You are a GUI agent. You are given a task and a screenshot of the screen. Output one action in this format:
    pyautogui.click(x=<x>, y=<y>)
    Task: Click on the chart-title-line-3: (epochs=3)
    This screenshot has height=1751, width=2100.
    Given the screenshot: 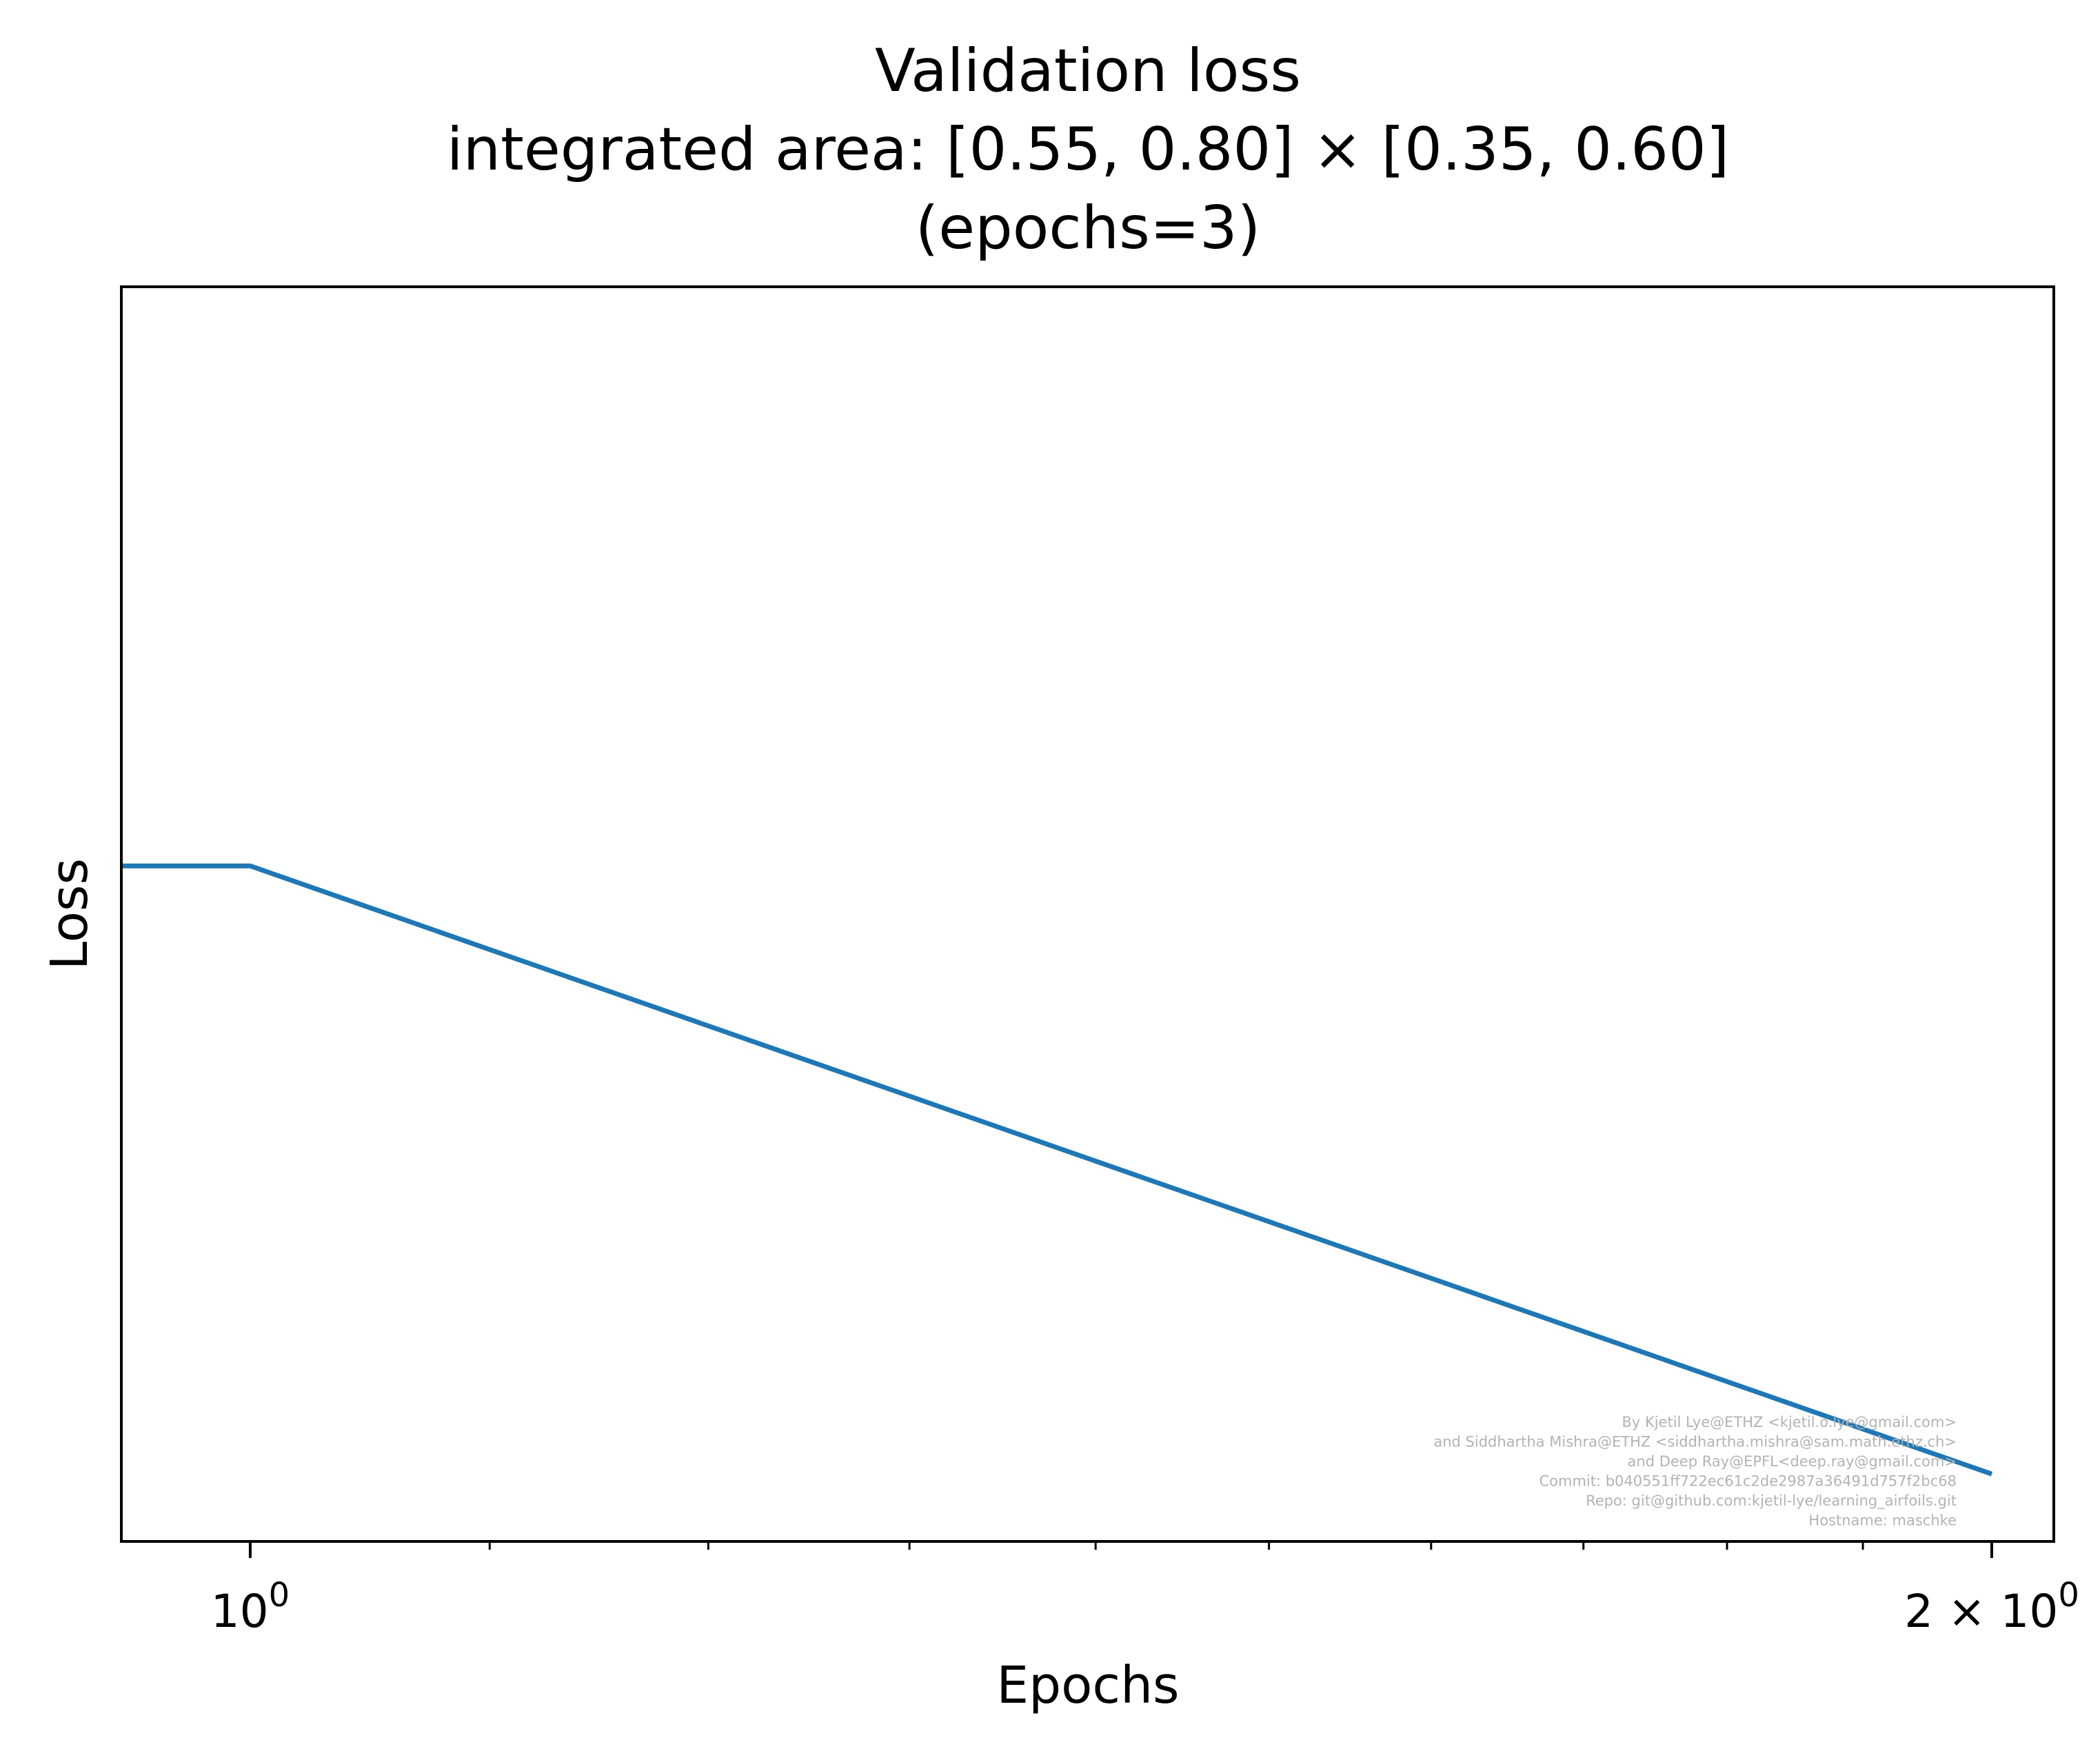 What is the action you would take?
    pyautogui.click(x=1088, y=228)
    